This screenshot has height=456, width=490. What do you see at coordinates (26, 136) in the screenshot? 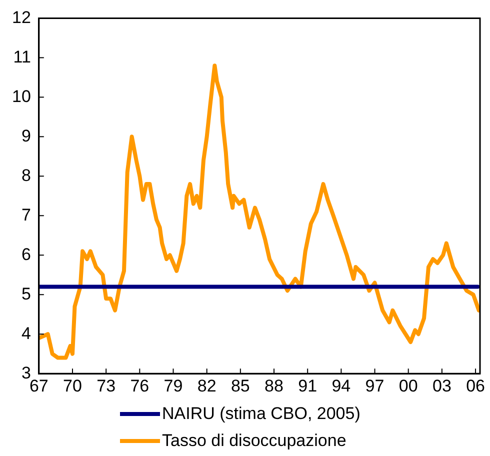
I see `y-tick-label: 9` at bounding box center [26, 136].